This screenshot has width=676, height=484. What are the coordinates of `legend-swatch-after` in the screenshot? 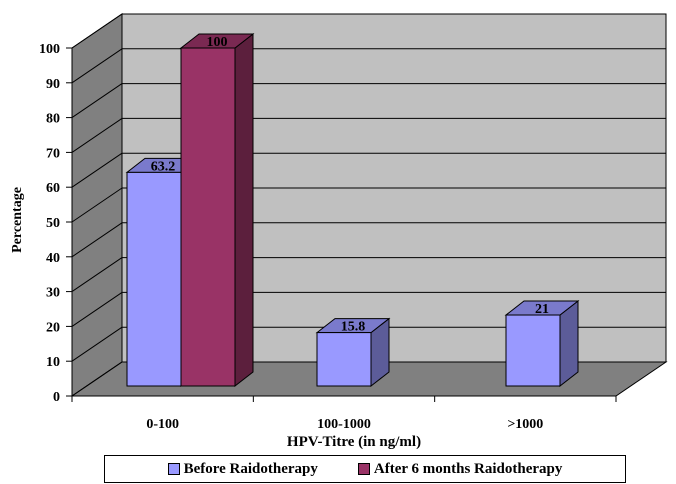 It's located at (363, 469).